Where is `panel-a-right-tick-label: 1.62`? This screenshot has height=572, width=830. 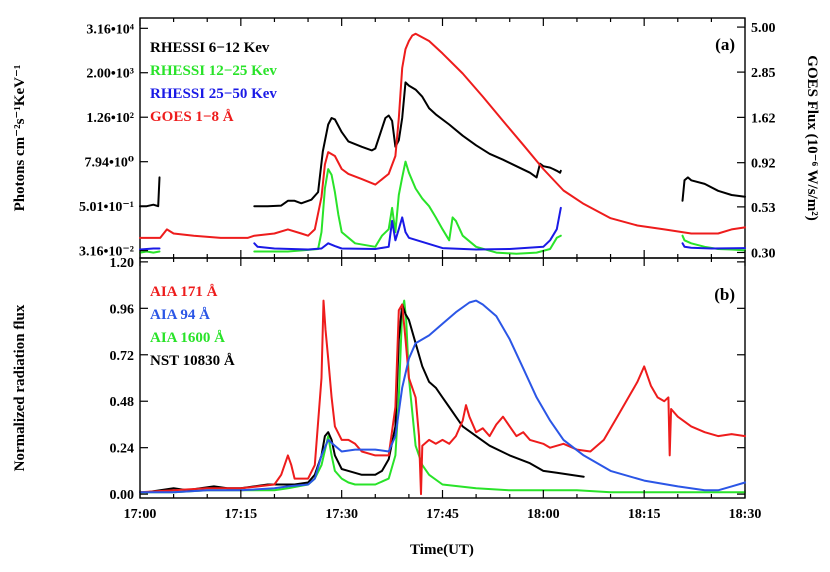
panel-a-right-tick-label: 1.62 is located at coordinates (763, 118).